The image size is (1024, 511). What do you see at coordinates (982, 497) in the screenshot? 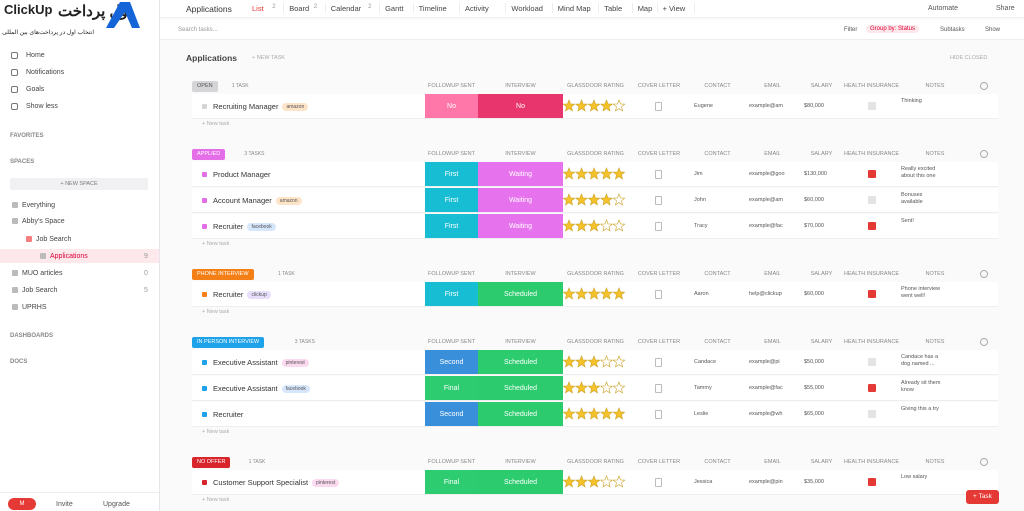
I see `fab: + Task` at bounding box center [982, 497].